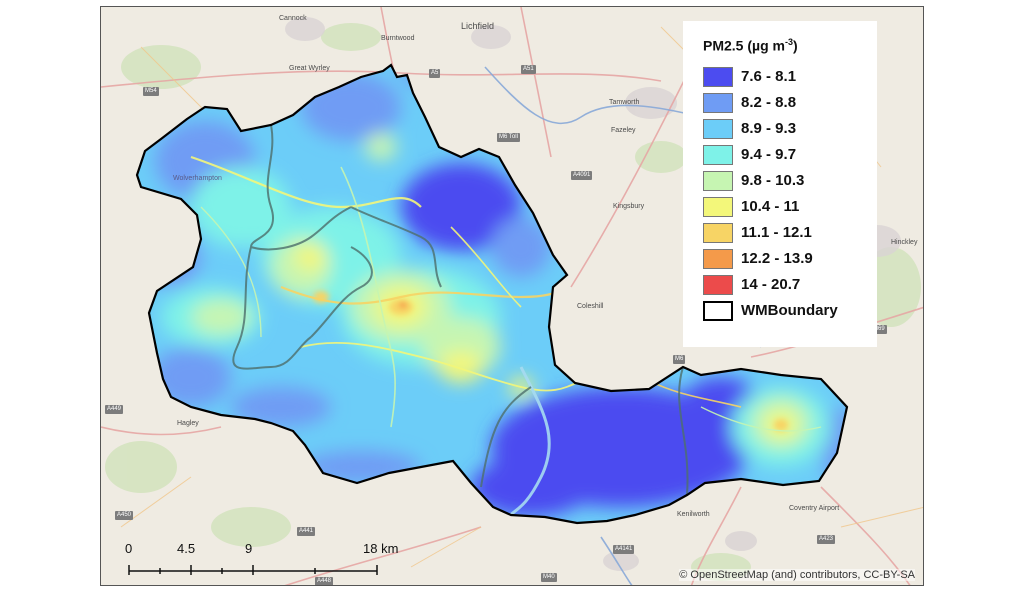 This screenshot has width=1024, height=591. Describe the element at coordinates (186, 548) in the screenshot. I see `scale-tick-label: 4.5` at that location.